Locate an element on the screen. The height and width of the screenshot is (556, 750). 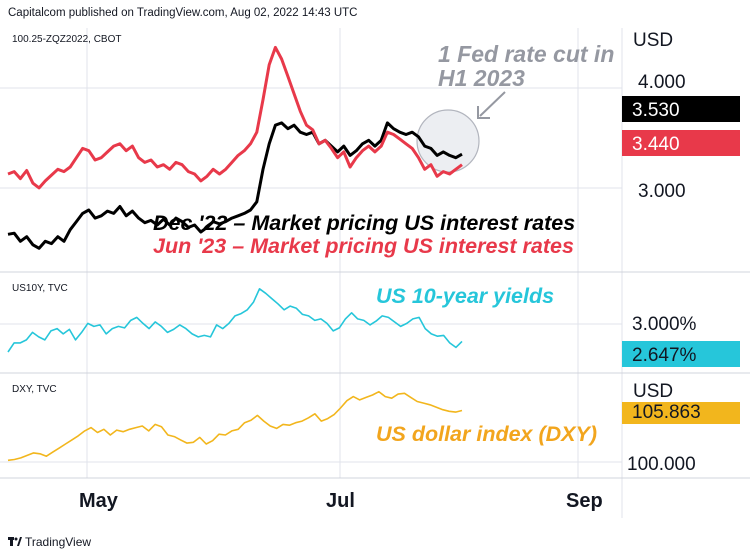
x-tick-sep: Sep is located at coordinates (584, 501).